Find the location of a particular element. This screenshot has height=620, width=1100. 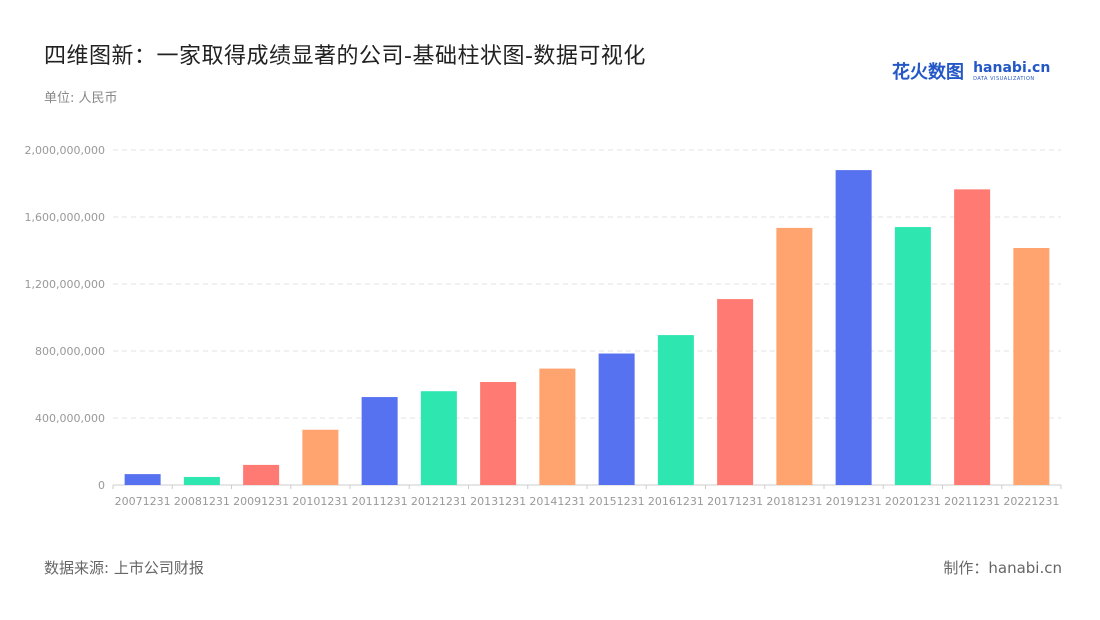

y-tick-label: 0 is located at coordinates (101, 485).